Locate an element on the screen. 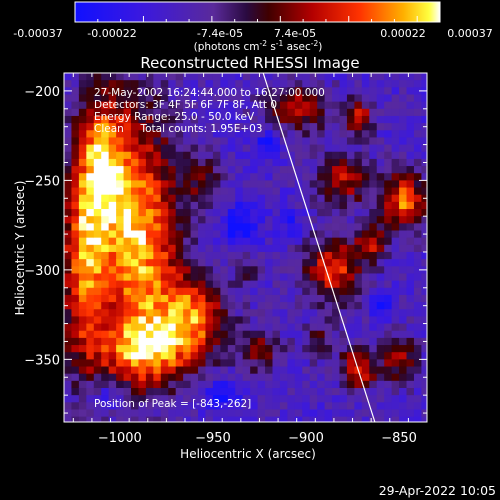  x-tick-label: −1000 is located at coordinates (120, 438).